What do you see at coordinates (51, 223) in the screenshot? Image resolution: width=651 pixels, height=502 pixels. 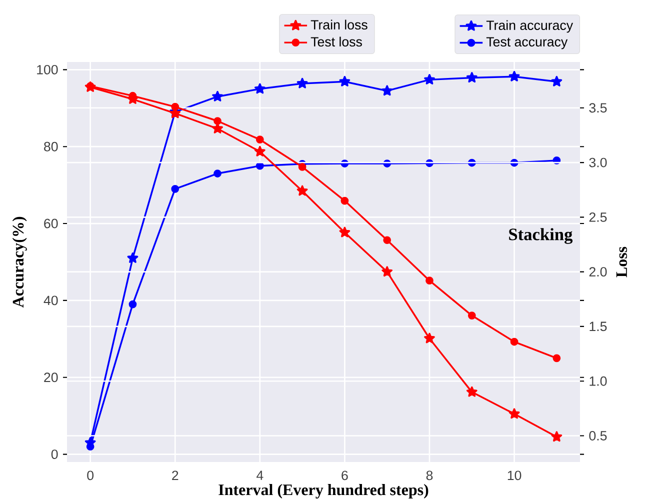 I see `y-tick-label: 60` at bounding box center [51, 223].